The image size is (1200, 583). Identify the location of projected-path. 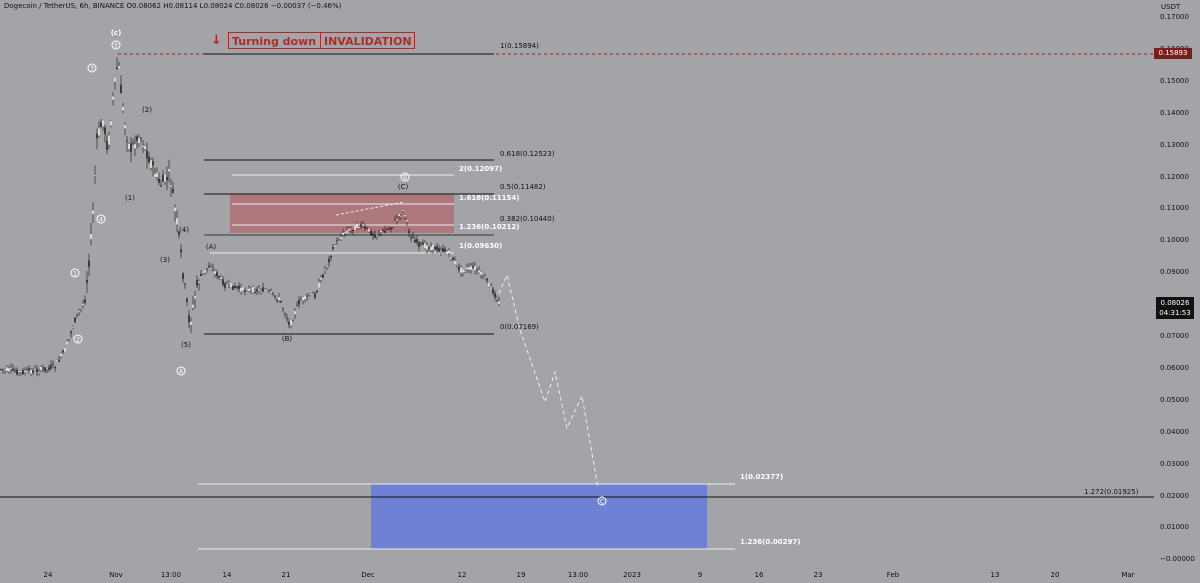
(547, 381).